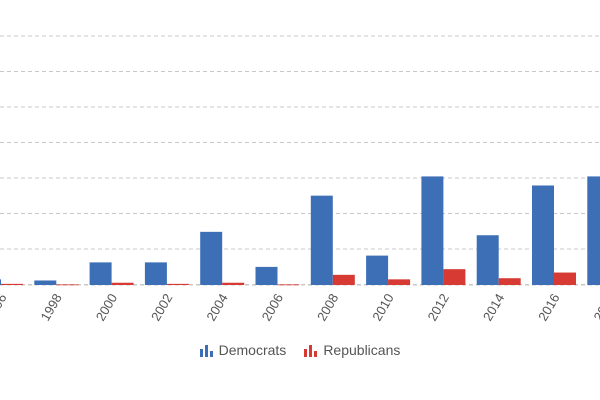 This screenshot has width=600, height=400. What do you see at coordinates (595, 307) in the screenshot?
I see `x-tick-label: 2018` at bounding box center [595, 307].